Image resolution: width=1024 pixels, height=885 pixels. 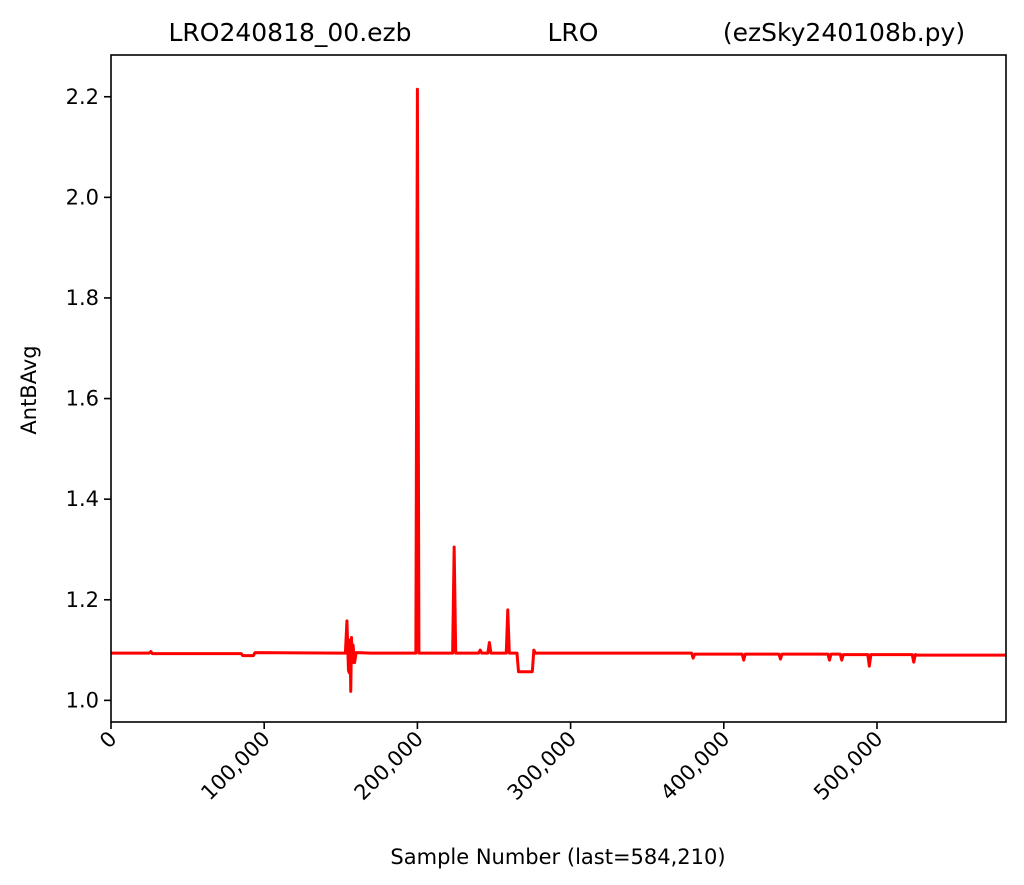 I want to click on x-axis-label: Sample Number (last=584,210), so click(x=557, y=857).